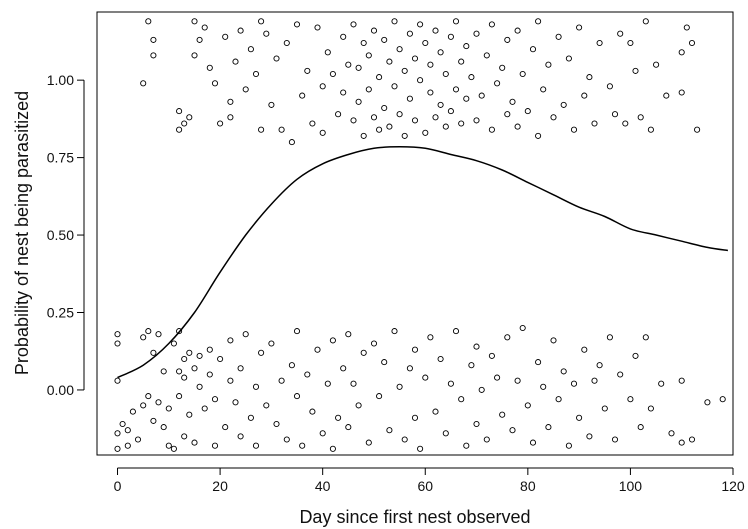 The height and width of the screenshot is (529, 748). Describe the element at coordinates (66, 235) in the screenshot. I see `y-axis: 0.00 0.25 0.50 0.75 1.00` at that location.